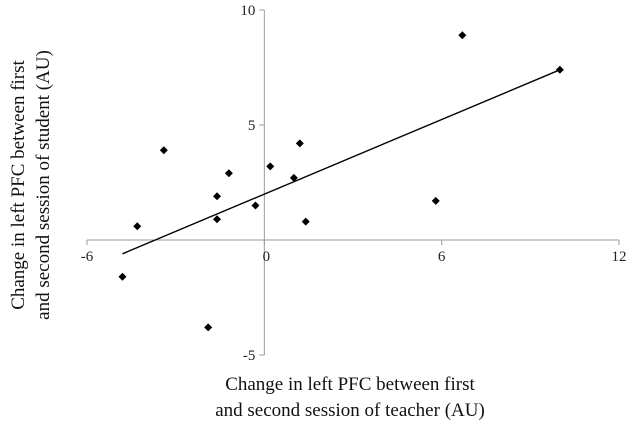  Describe the element at coordinates (252, 126) in the screenshot. I see `y-tick-label: 5` at that location.